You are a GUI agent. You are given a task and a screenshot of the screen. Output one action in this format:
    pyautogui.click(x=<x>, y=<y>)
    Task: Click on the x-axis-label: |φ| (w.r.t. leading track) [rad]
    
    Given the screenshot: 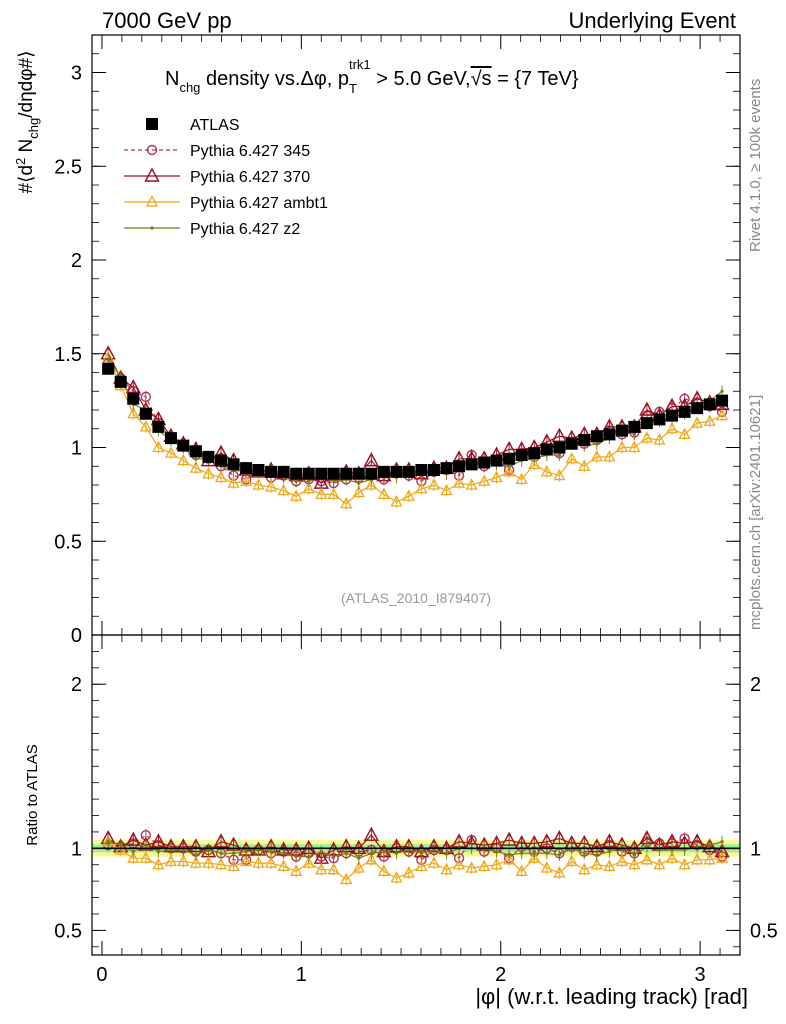 What is the action you would take?
    pyautogui.click(x=611, y=996)
    